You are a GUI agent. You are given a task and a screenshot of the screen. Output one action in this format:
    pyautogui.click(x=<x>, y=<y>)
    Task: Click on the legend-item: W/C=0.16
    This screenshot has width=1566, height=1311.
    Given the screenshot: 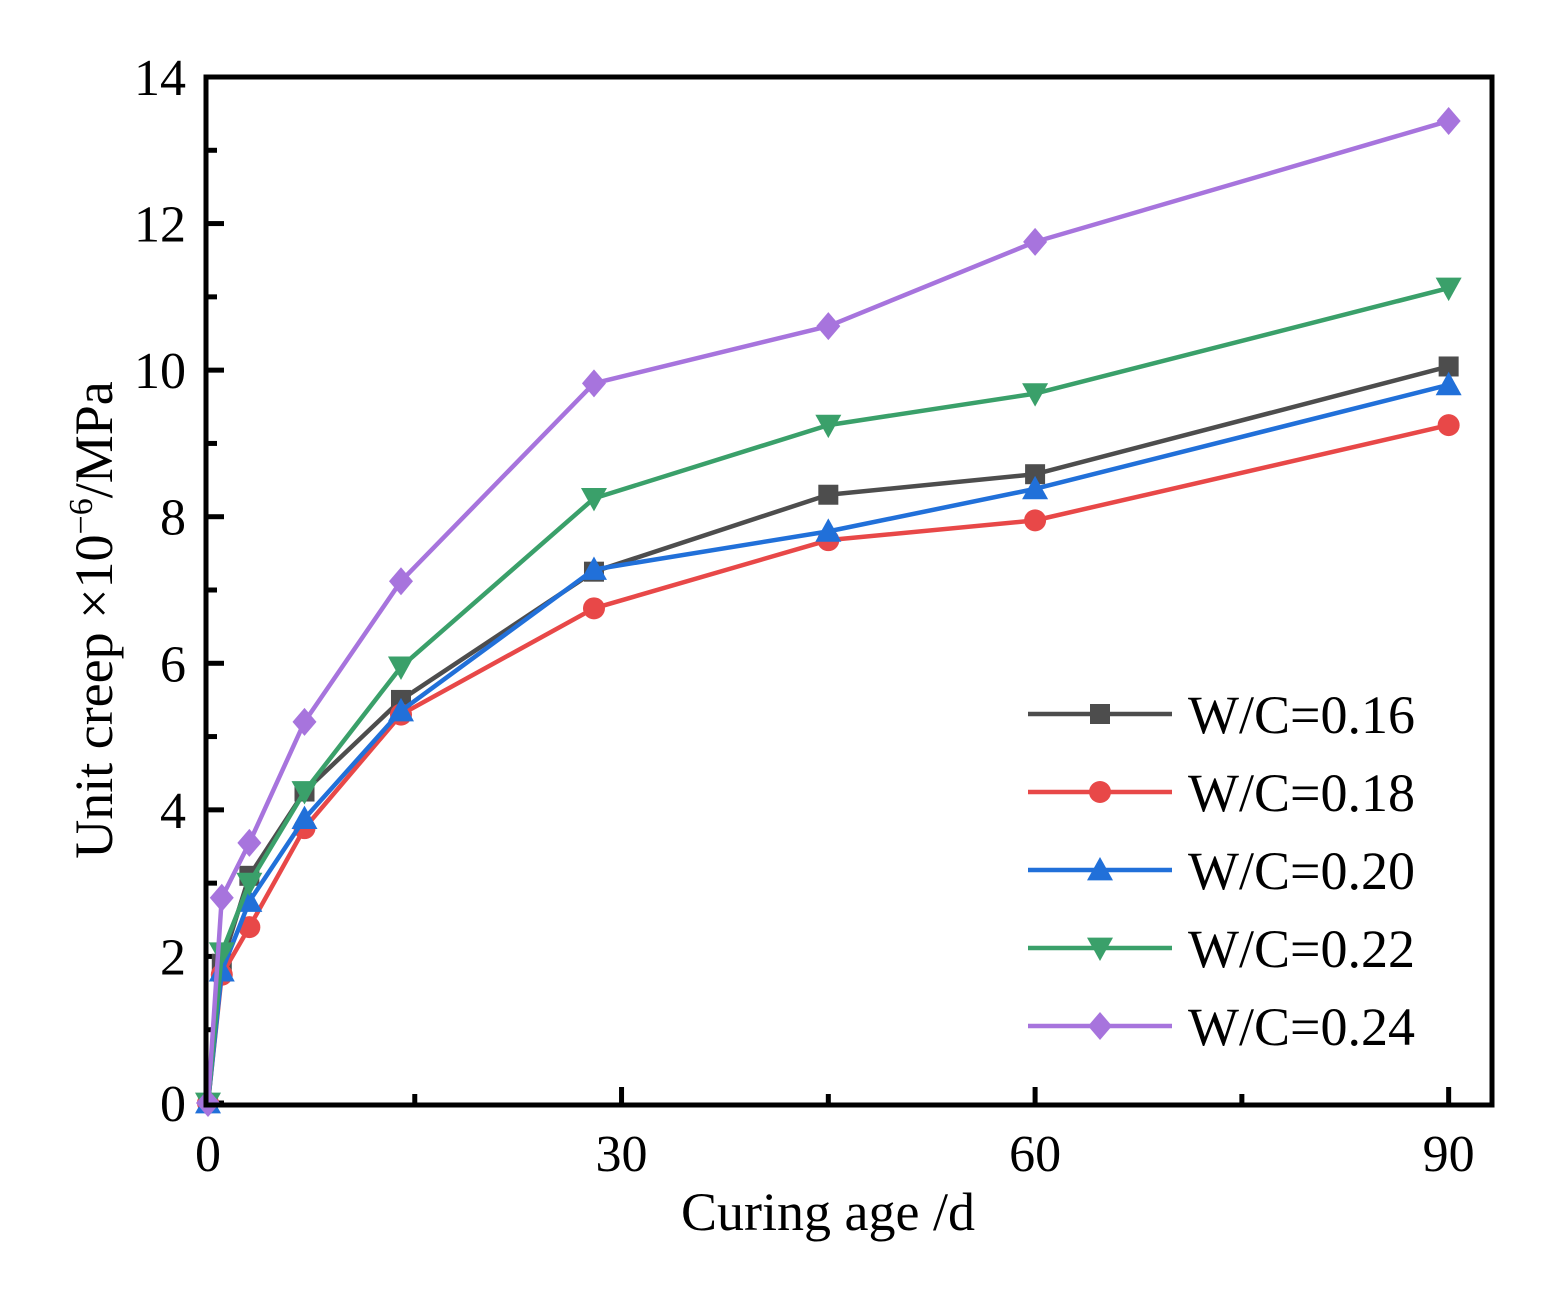 What is the action you would take?
    pyautogui.click(x=1221, y=715)
    